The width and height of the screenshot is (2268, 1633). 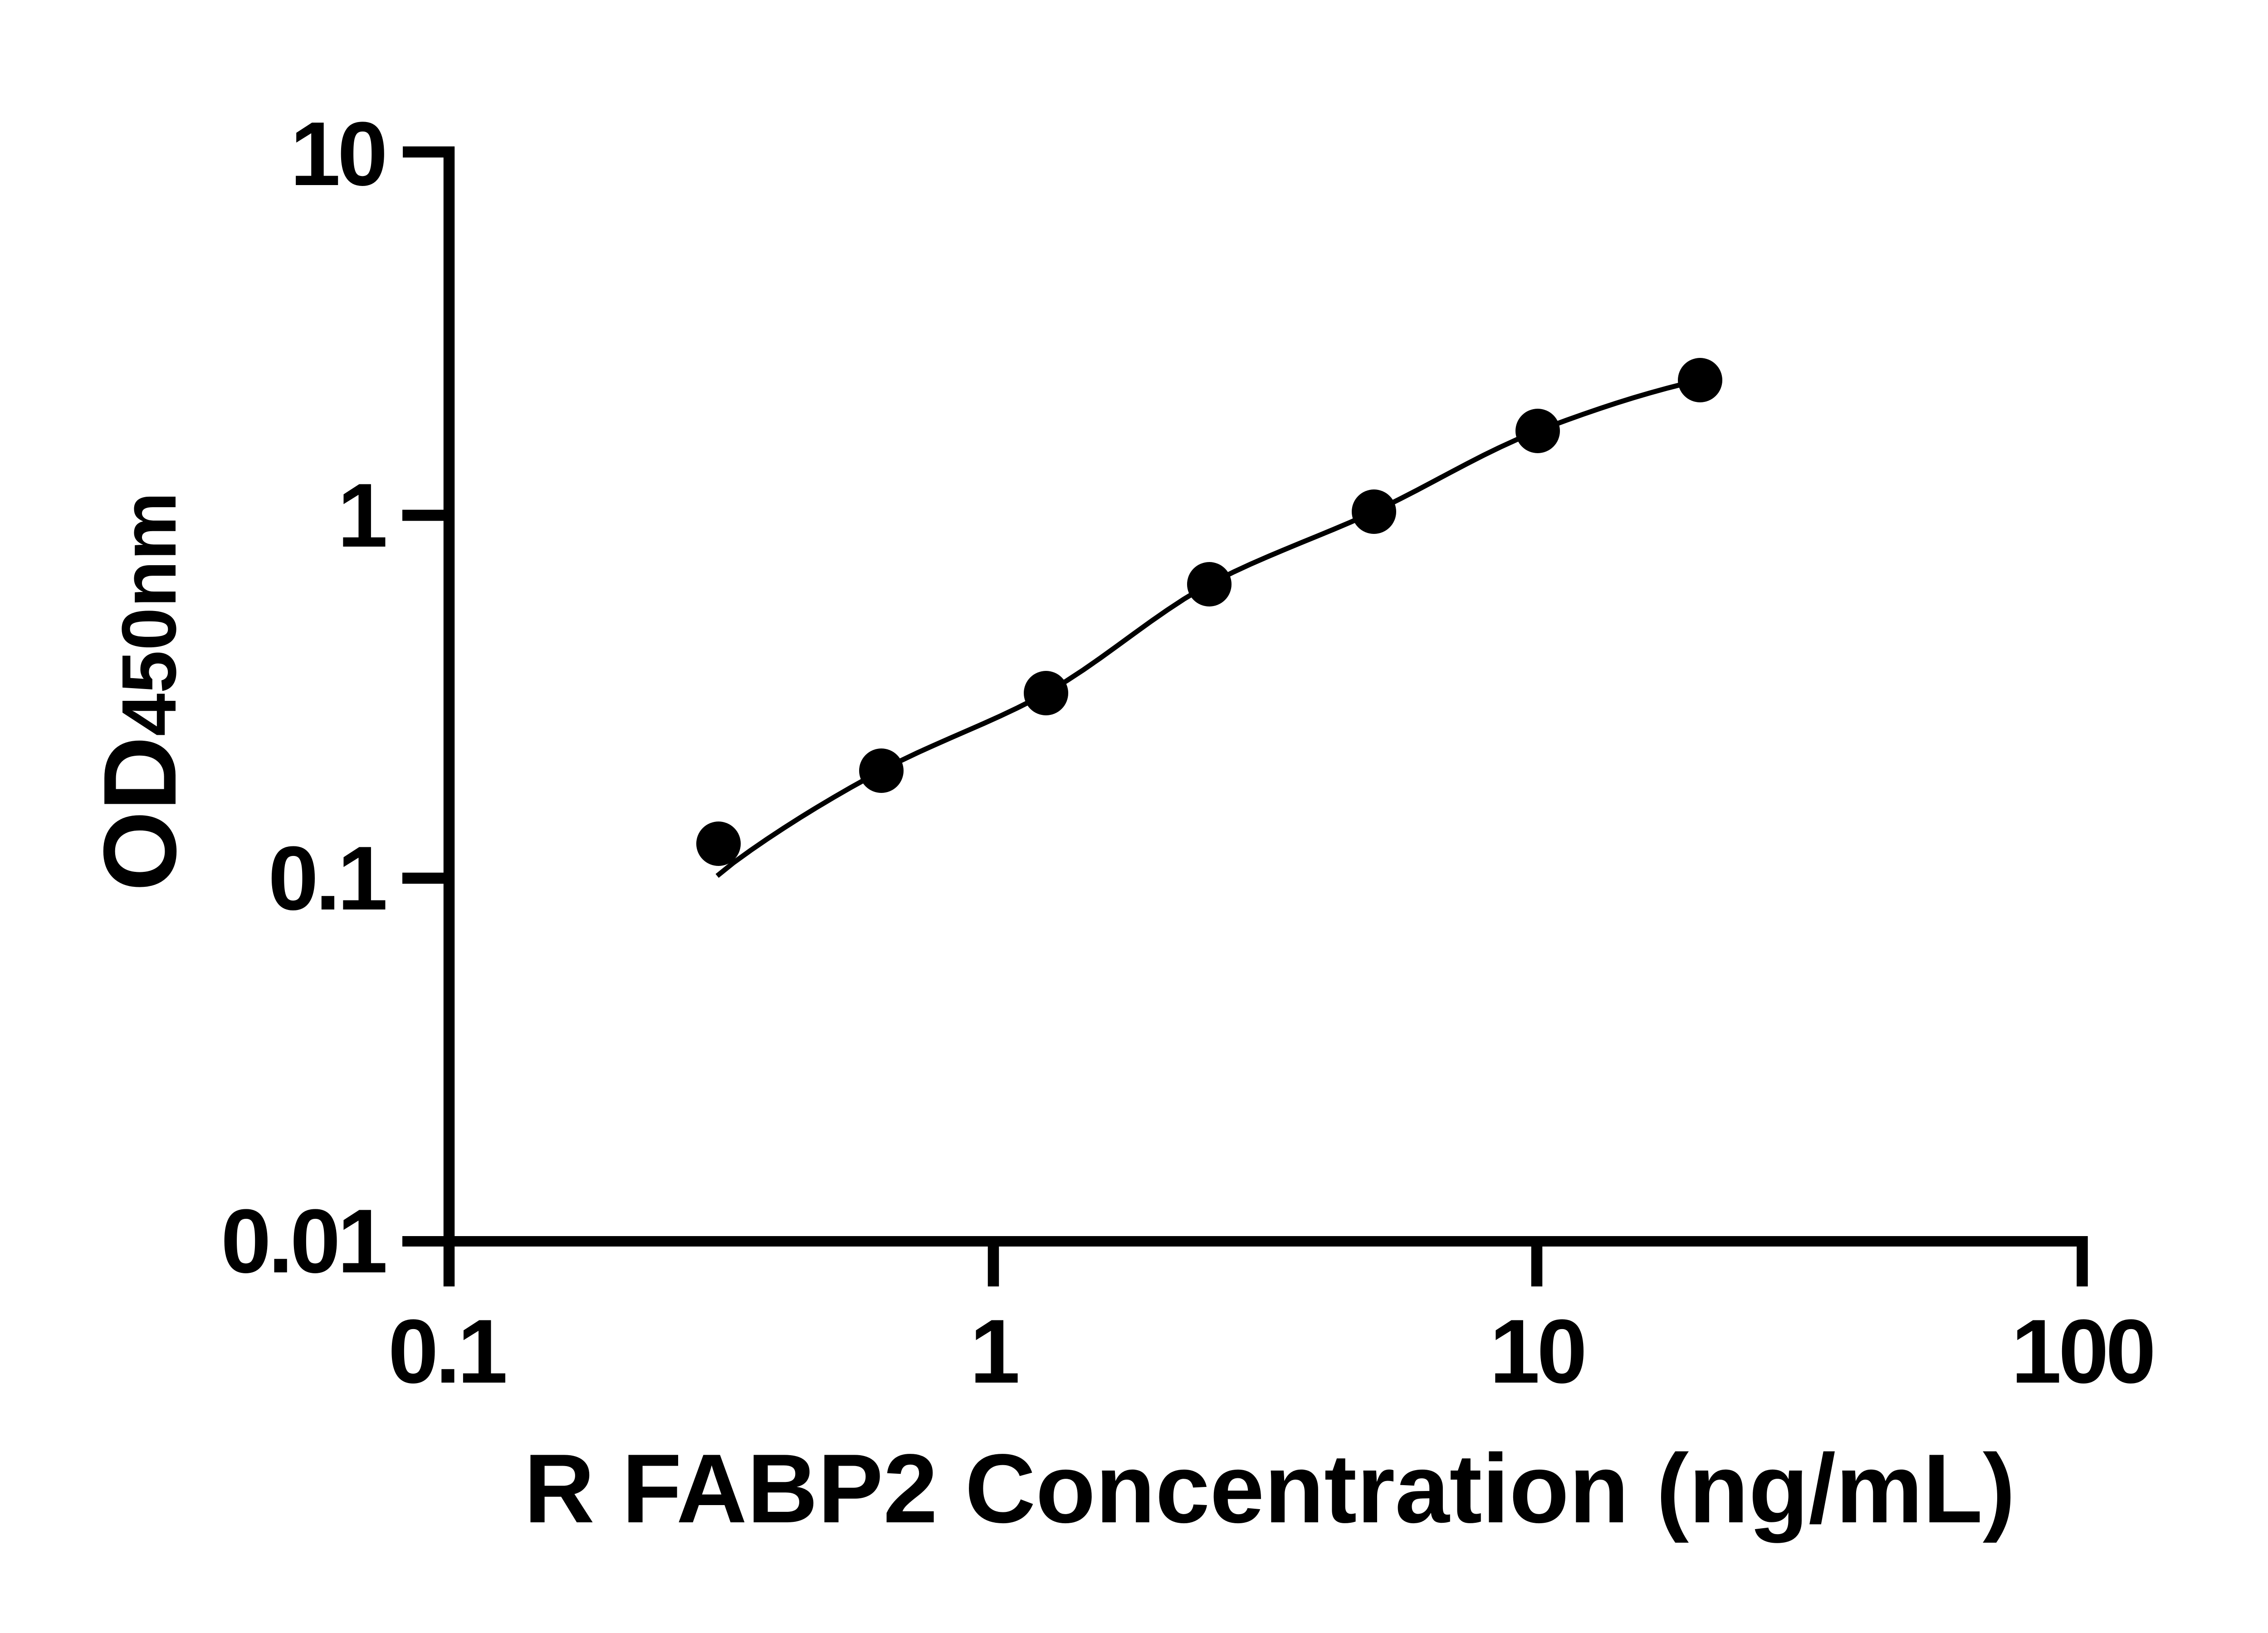 What do you see at coordinates (2082, 1351) in the screenshot?
I see `svg-text: 100` at bounding box center [2082, 1351].